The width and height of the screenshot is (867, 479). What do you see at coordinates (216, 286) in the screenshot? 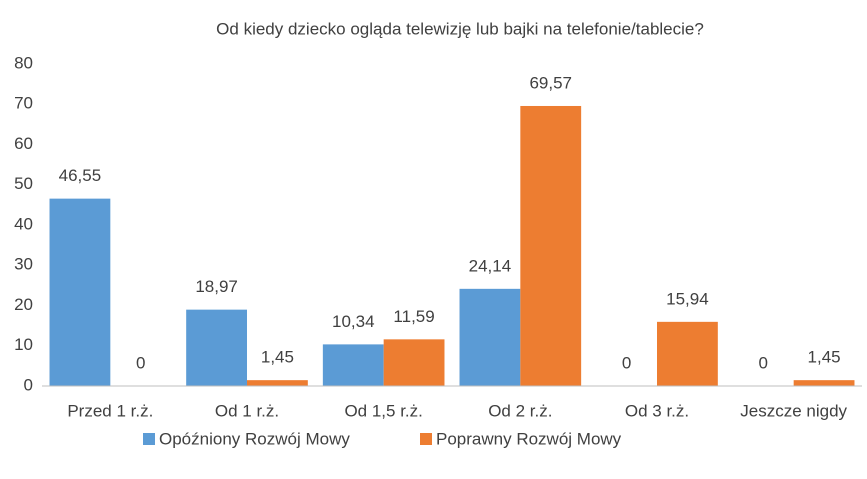
I see `value-label: 18,97` at bounding box center [216, 286].